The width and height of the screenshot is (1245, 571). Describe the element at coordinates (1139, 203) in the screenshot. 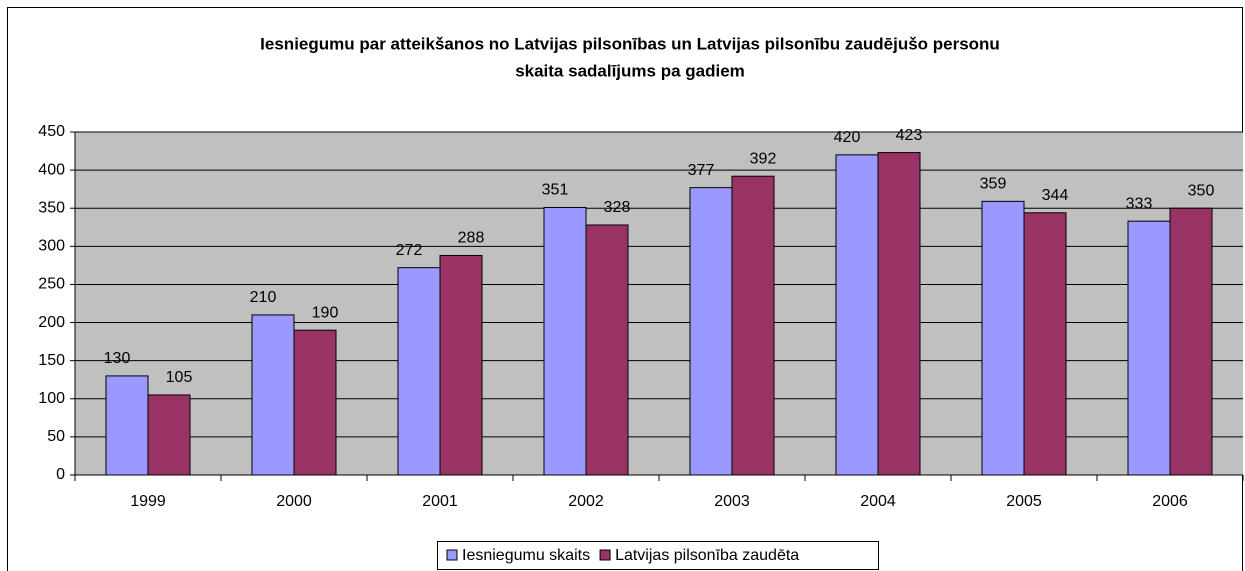

I see `value-label: 333` at that location.